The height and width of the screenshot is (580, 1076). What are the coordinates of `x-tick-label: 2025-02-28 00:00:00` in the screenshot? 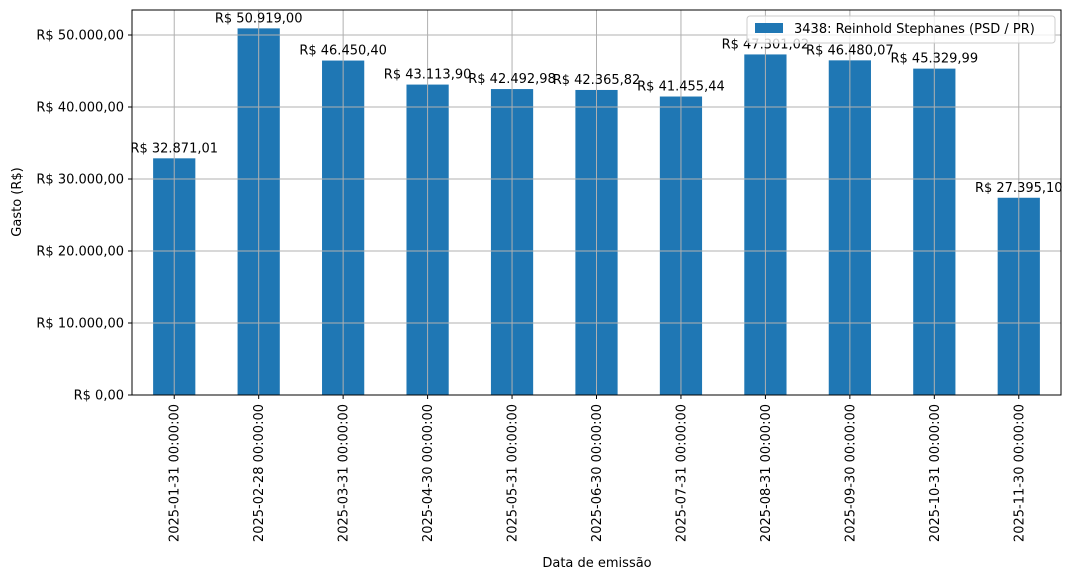 It's located at (259, 473).